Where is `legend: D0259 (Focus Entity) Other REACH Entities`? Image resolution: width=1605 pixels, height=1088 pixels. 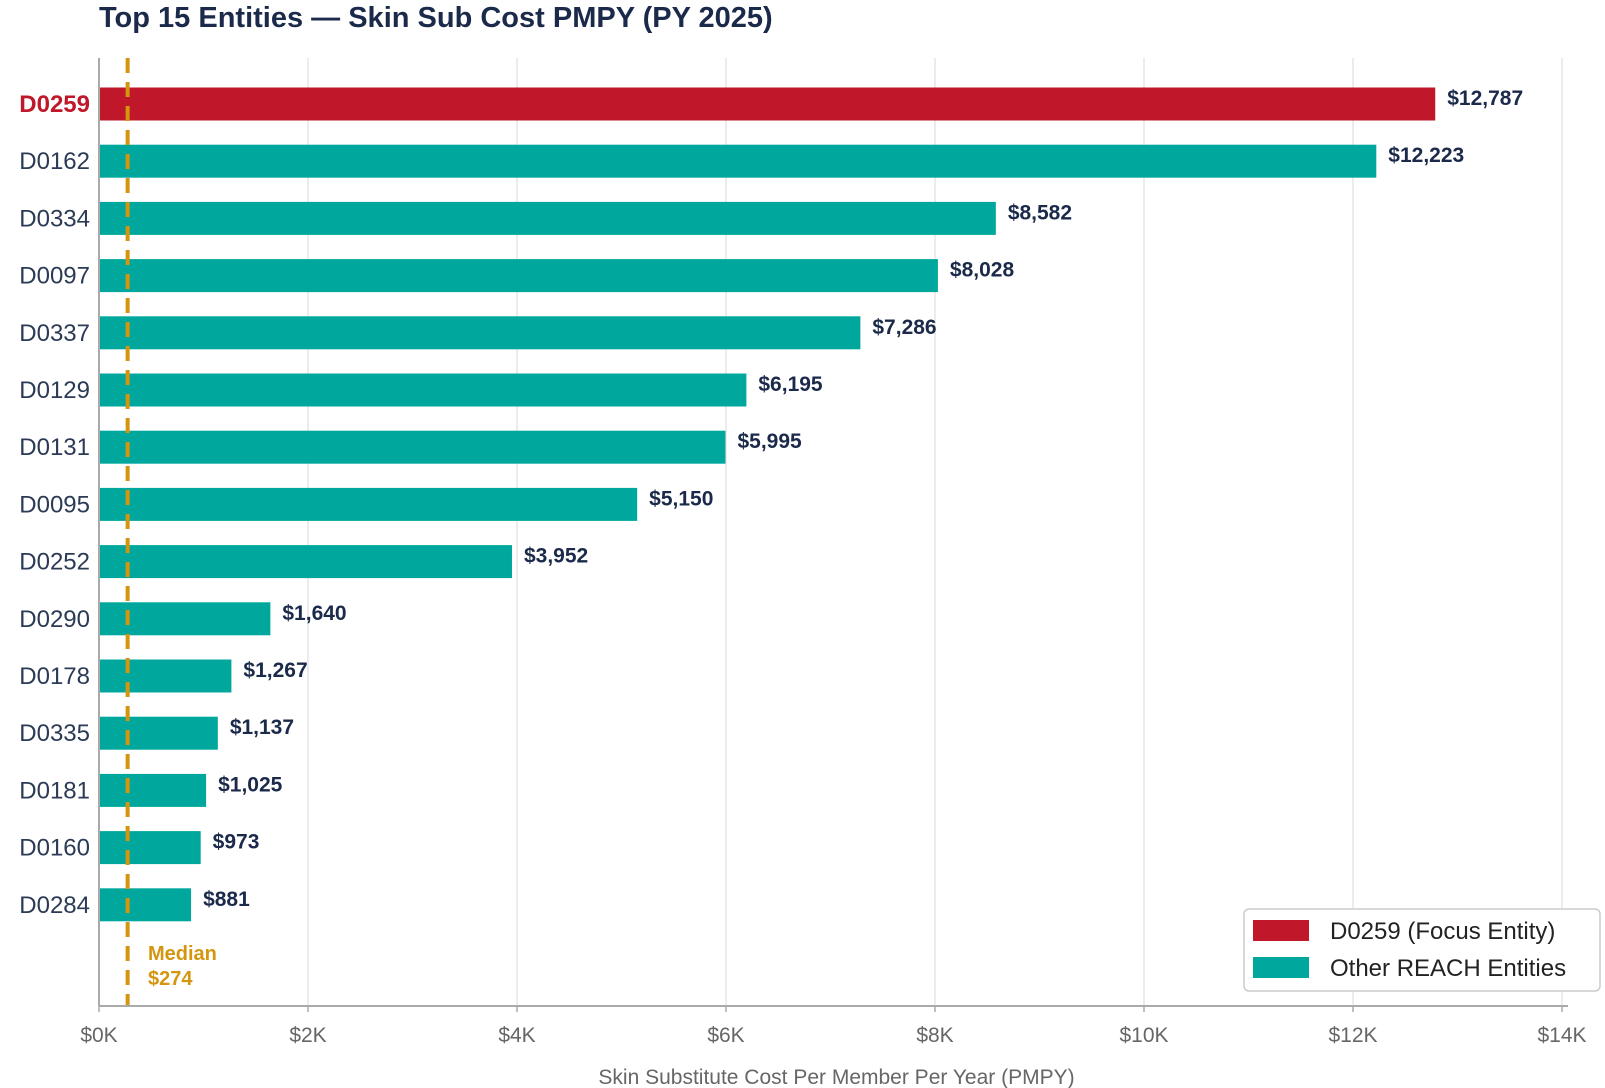
legend: D0259 (Focus Entity) Other REACH Entities is located at coordinates (1422, 950).